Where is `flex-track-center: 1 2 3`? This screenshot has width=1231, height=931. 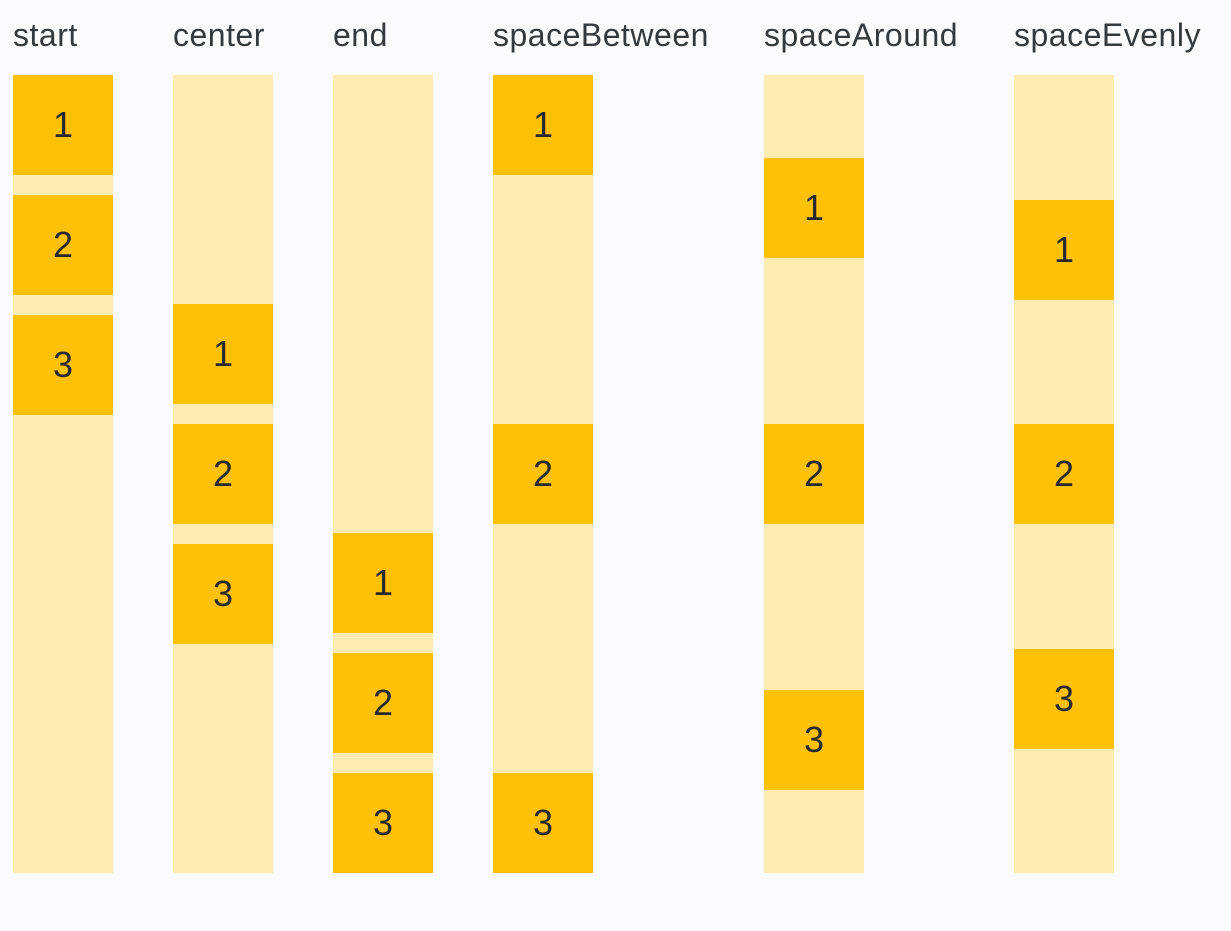
flex-track-center: 1 2 3 is located at coordinates (223, 474).